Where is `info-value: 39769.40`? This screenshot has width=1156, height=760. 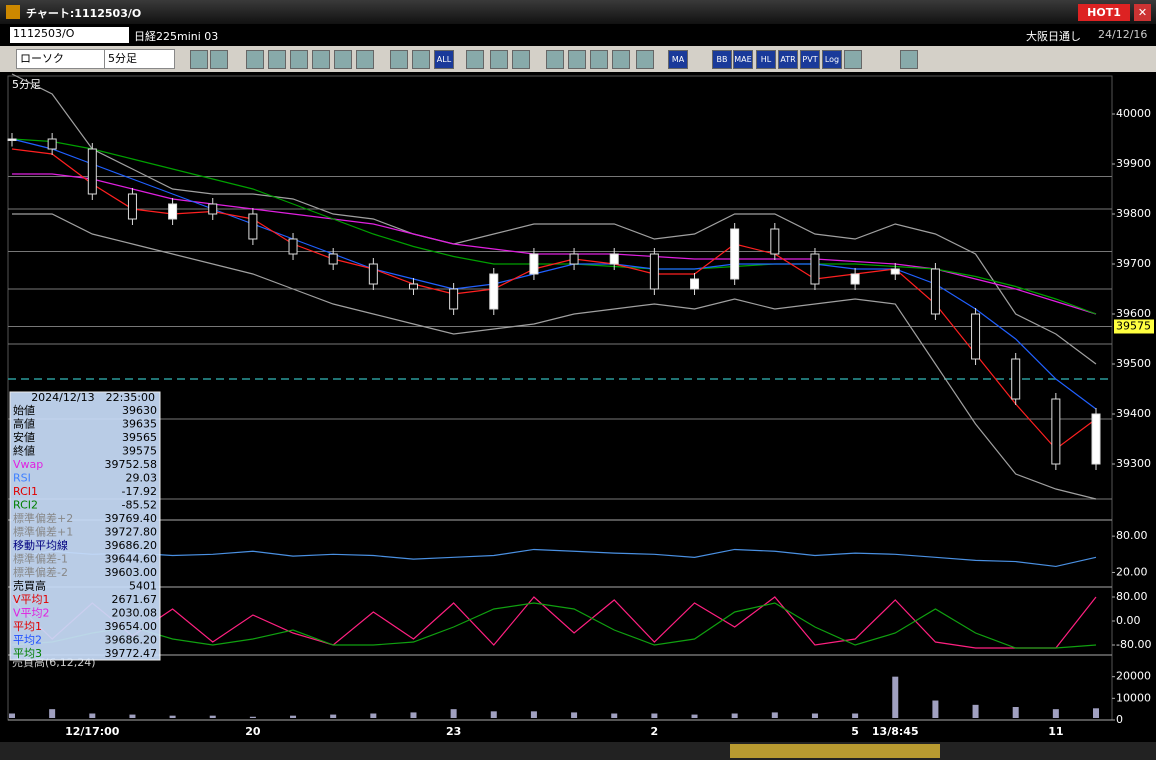 info-value: 39769.40 is located at coordinates (131, 518).